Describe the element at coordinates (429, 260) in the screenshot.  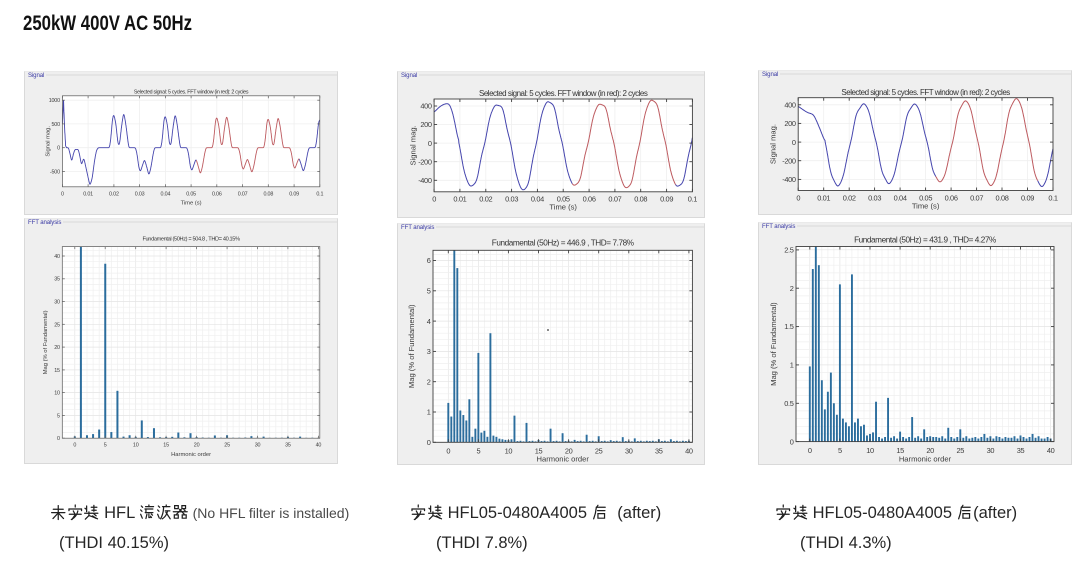
I see `svg-text: 6` at that location.